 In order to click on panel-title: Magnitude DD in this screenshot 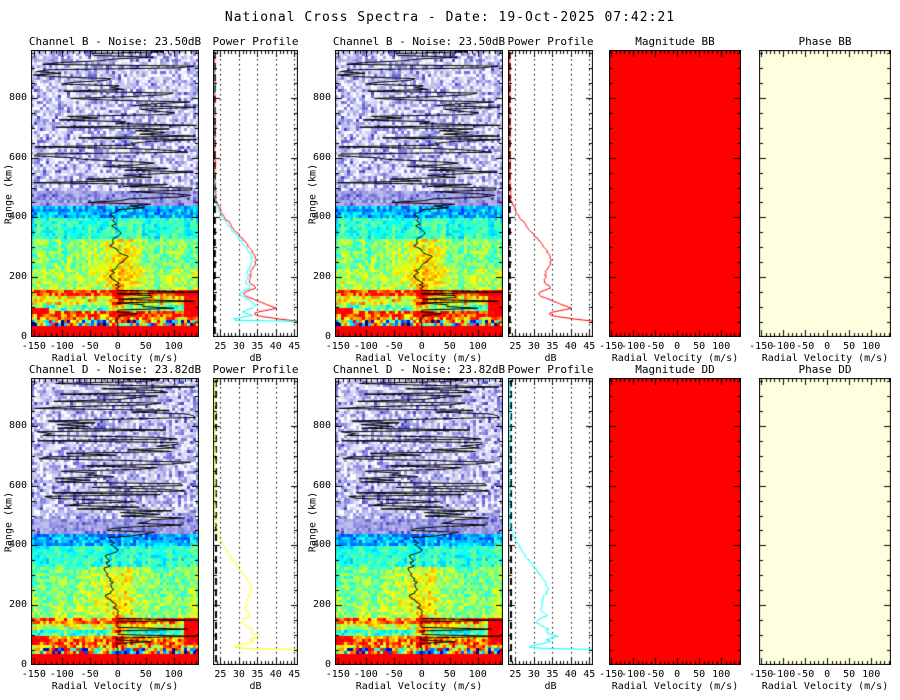, I will do `click(675, 369)`.